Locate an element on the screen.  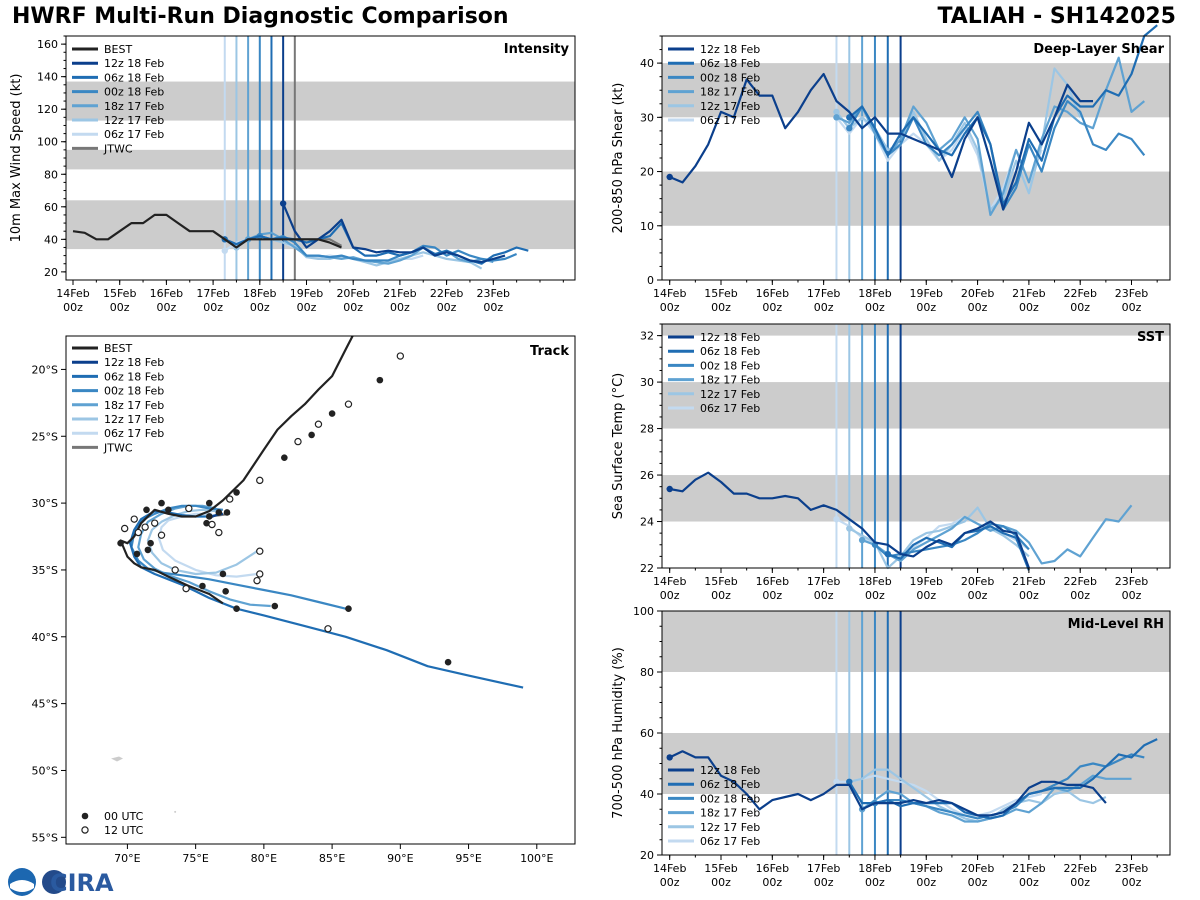
x-tick-label: 20Feb is located at coordinates (977, 581).